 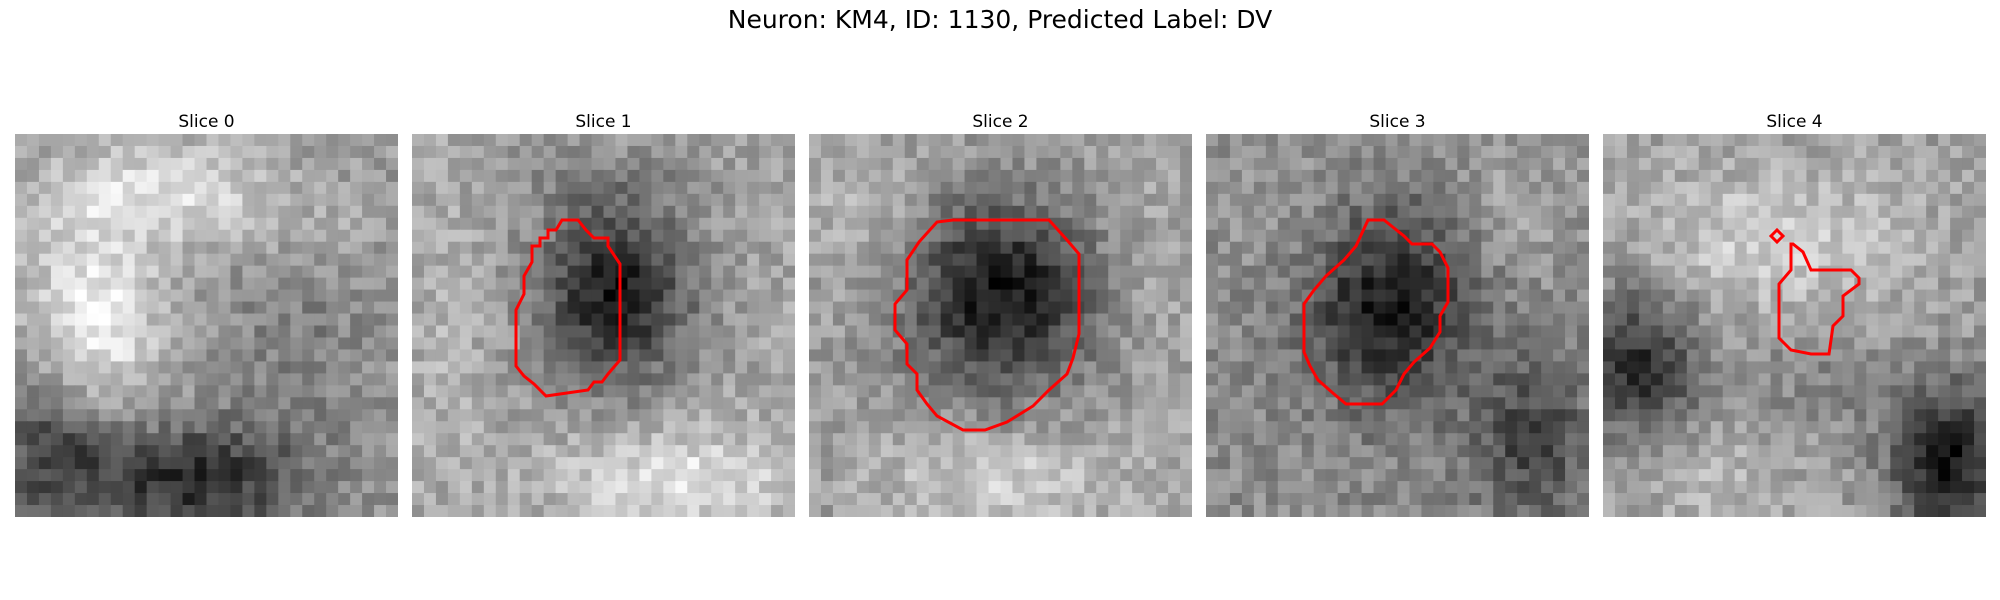 What do you see at coordinates (1397, 122) in the screenshot?
I see `slice-title-3: Slice 3` at bounding box center [1397, 122].